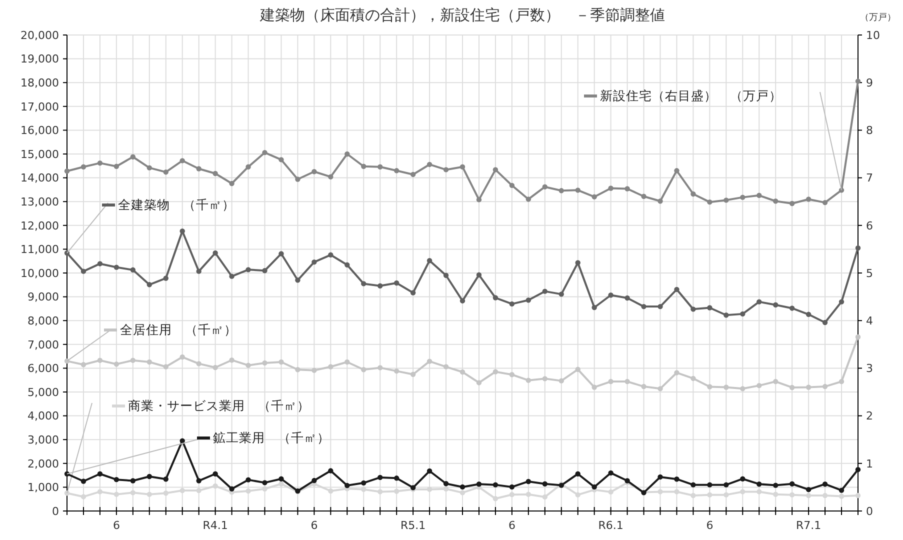 The image size is (903, 540). Describe the element at coordinates (215, 525) in the screenshot. I see `x-tick-label: R4.1` at that location.